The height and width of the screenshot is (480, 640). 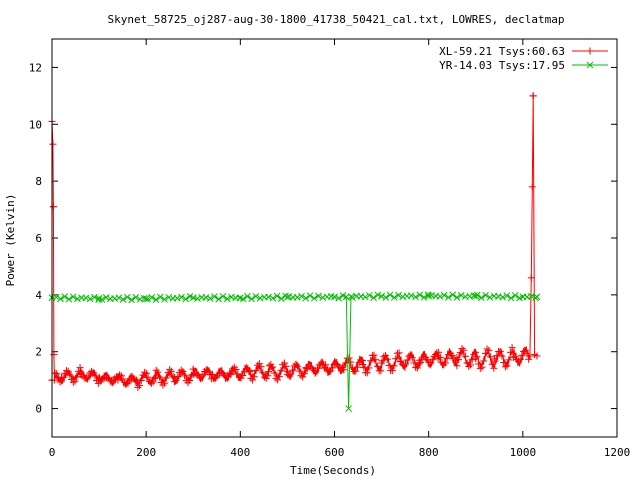 I want to click on x-tick-label: 0, so click(x=52, y=452).